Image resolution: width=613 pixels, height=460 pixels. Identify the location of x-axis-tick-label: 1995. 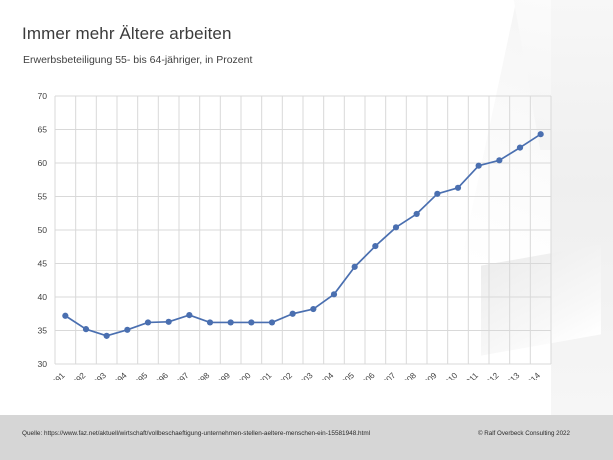
(139, 375).